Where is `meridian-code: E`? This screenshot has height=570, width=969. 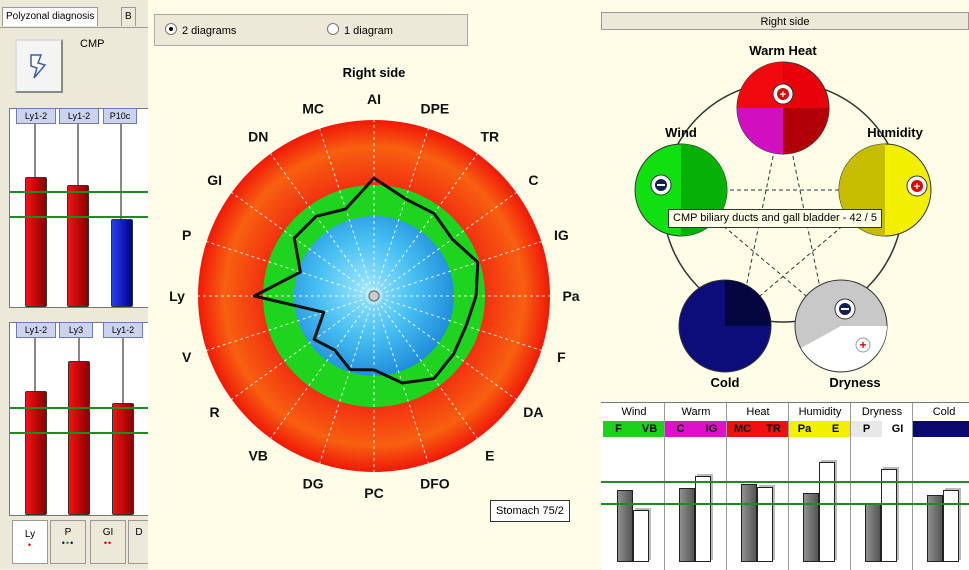 meridian-code: E is located at coordinates (835, 429).